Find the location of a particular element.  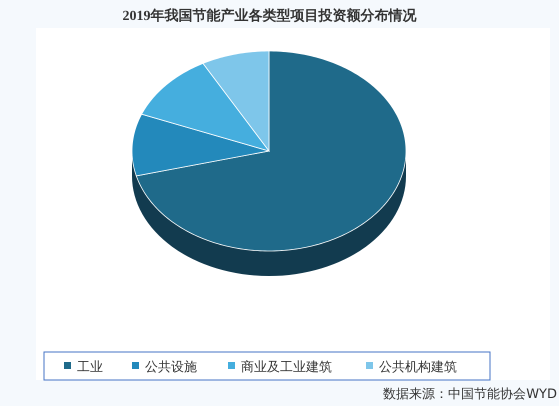

legend-label: 公共机构建筑 is located at coordinates (418, 367).